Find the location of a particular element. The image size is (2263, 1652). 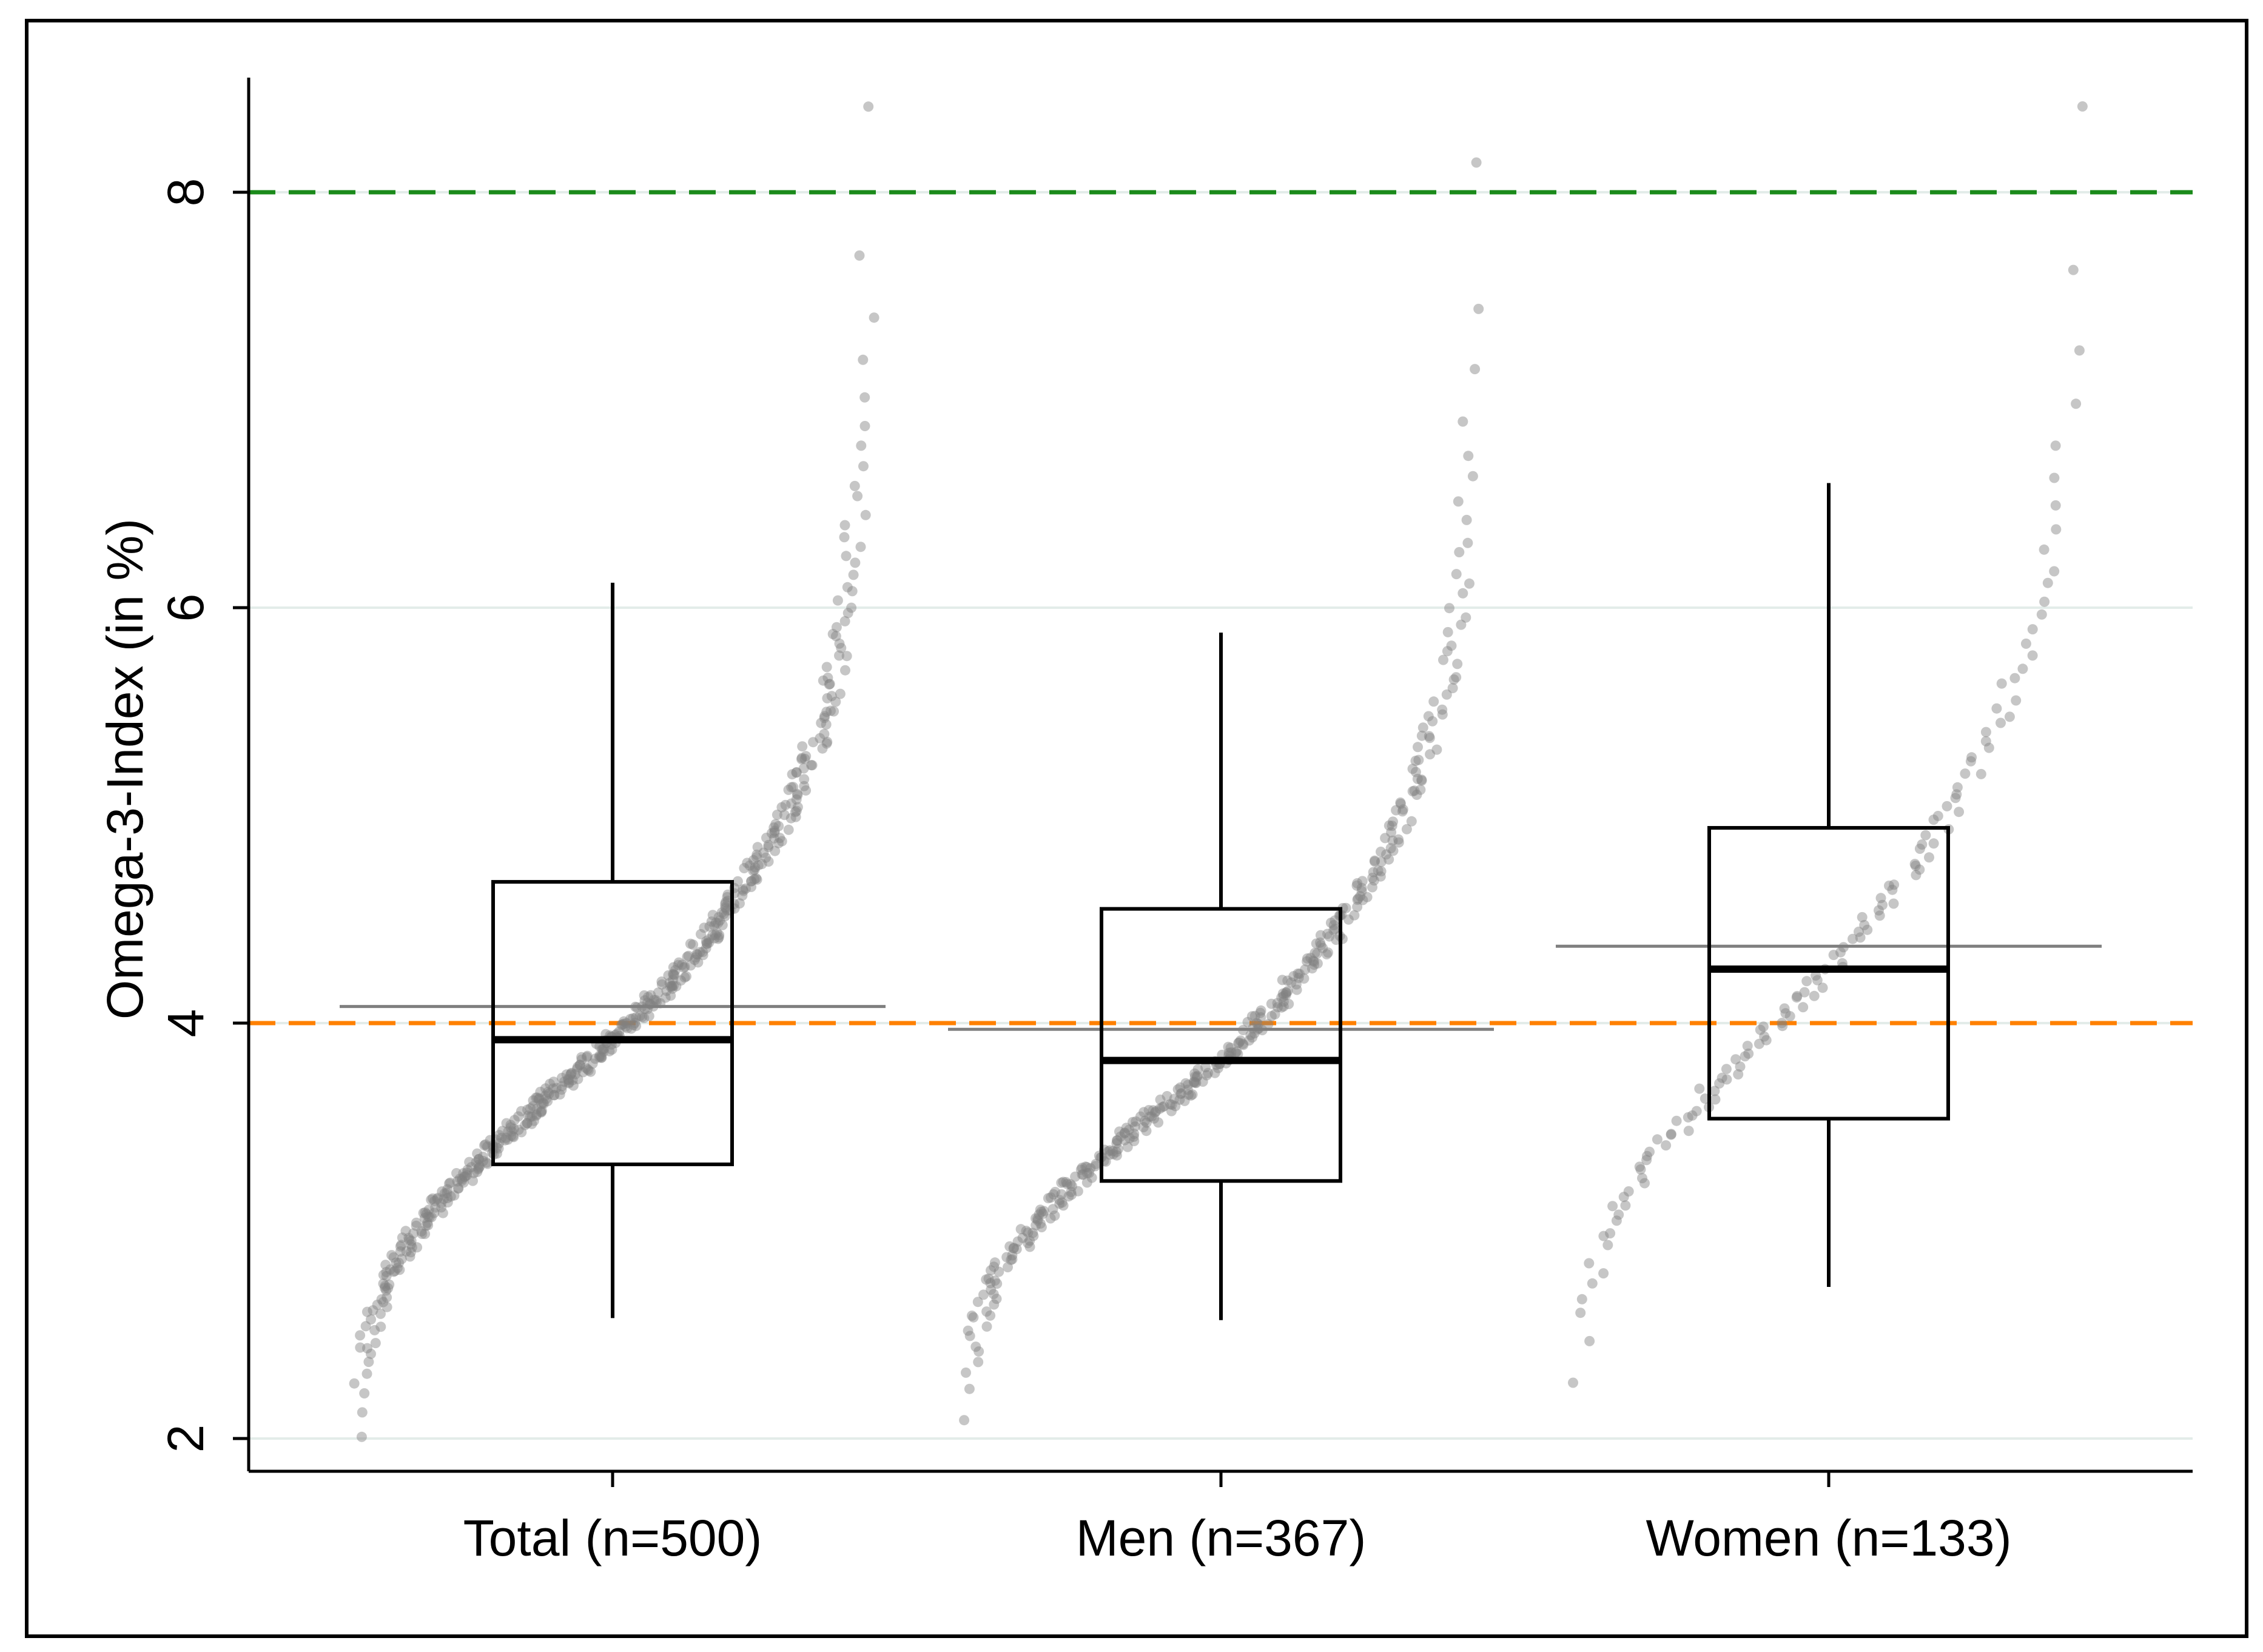

mean-lines is located at coordinates (1221, 988).